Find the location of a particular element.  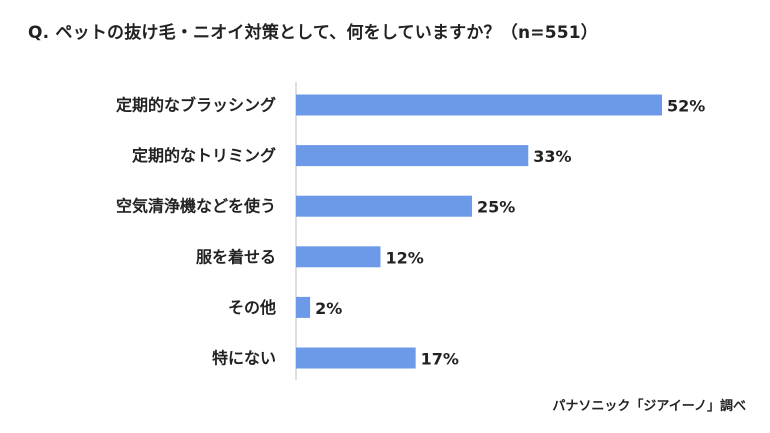

source-note: パナソニック「ジアイーノ」調べ is located at coordinates (649, 406).